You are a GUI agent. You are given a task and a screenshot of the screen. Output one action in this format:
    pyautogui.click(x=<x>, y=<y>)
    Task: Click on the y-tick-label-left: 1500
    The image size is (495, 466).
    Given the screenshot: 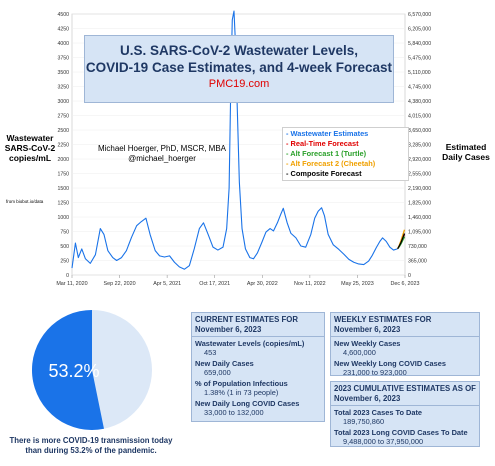 What is the action you would take?
    pyautogui.click(x=63, y=189)
    